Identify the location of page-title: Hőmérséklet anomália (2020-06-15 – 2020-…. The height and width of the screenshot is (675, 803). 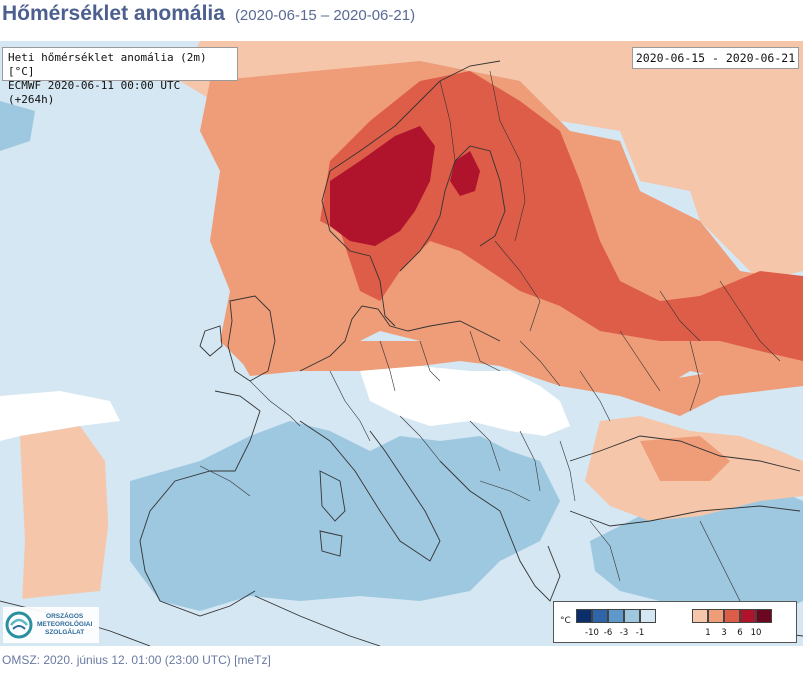
(208, 17).